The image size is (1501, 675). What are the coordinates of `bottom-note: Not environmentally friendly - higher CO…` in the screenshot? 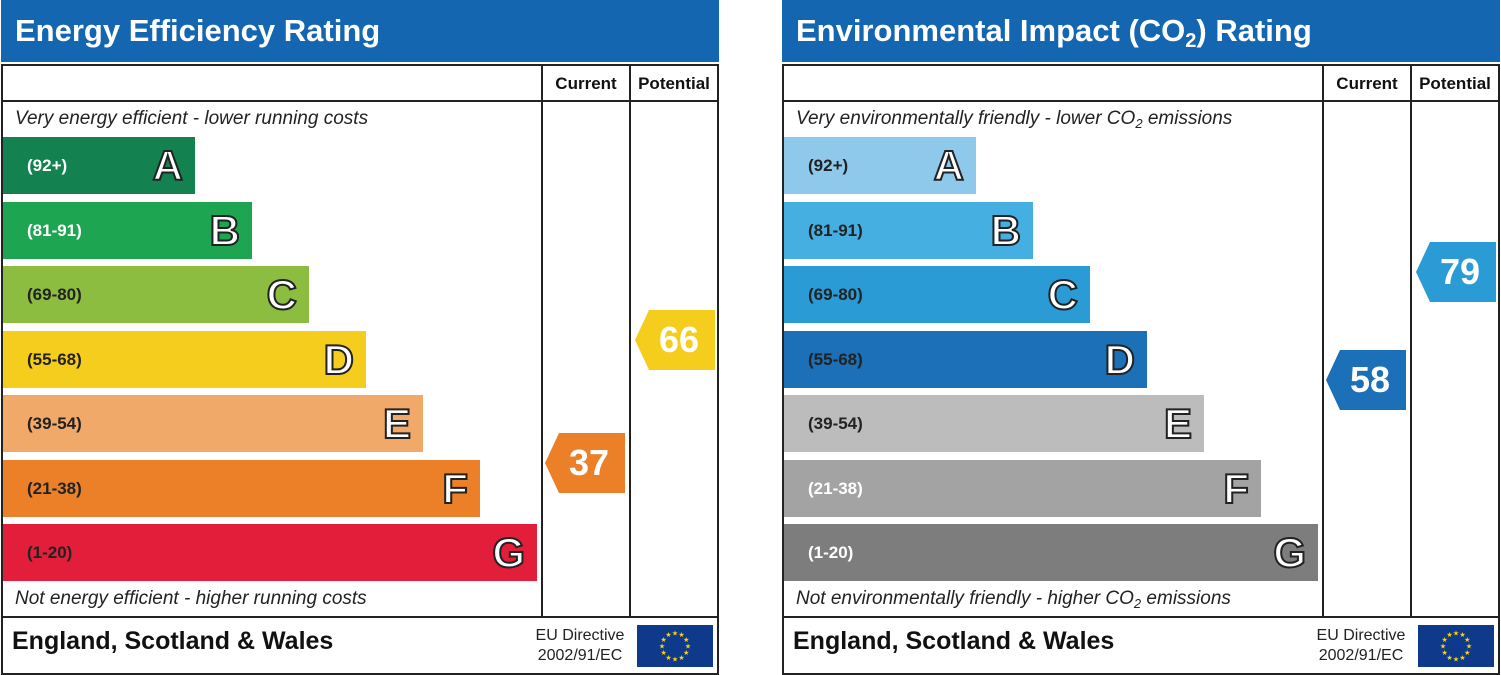 It's located at (1013, 599).